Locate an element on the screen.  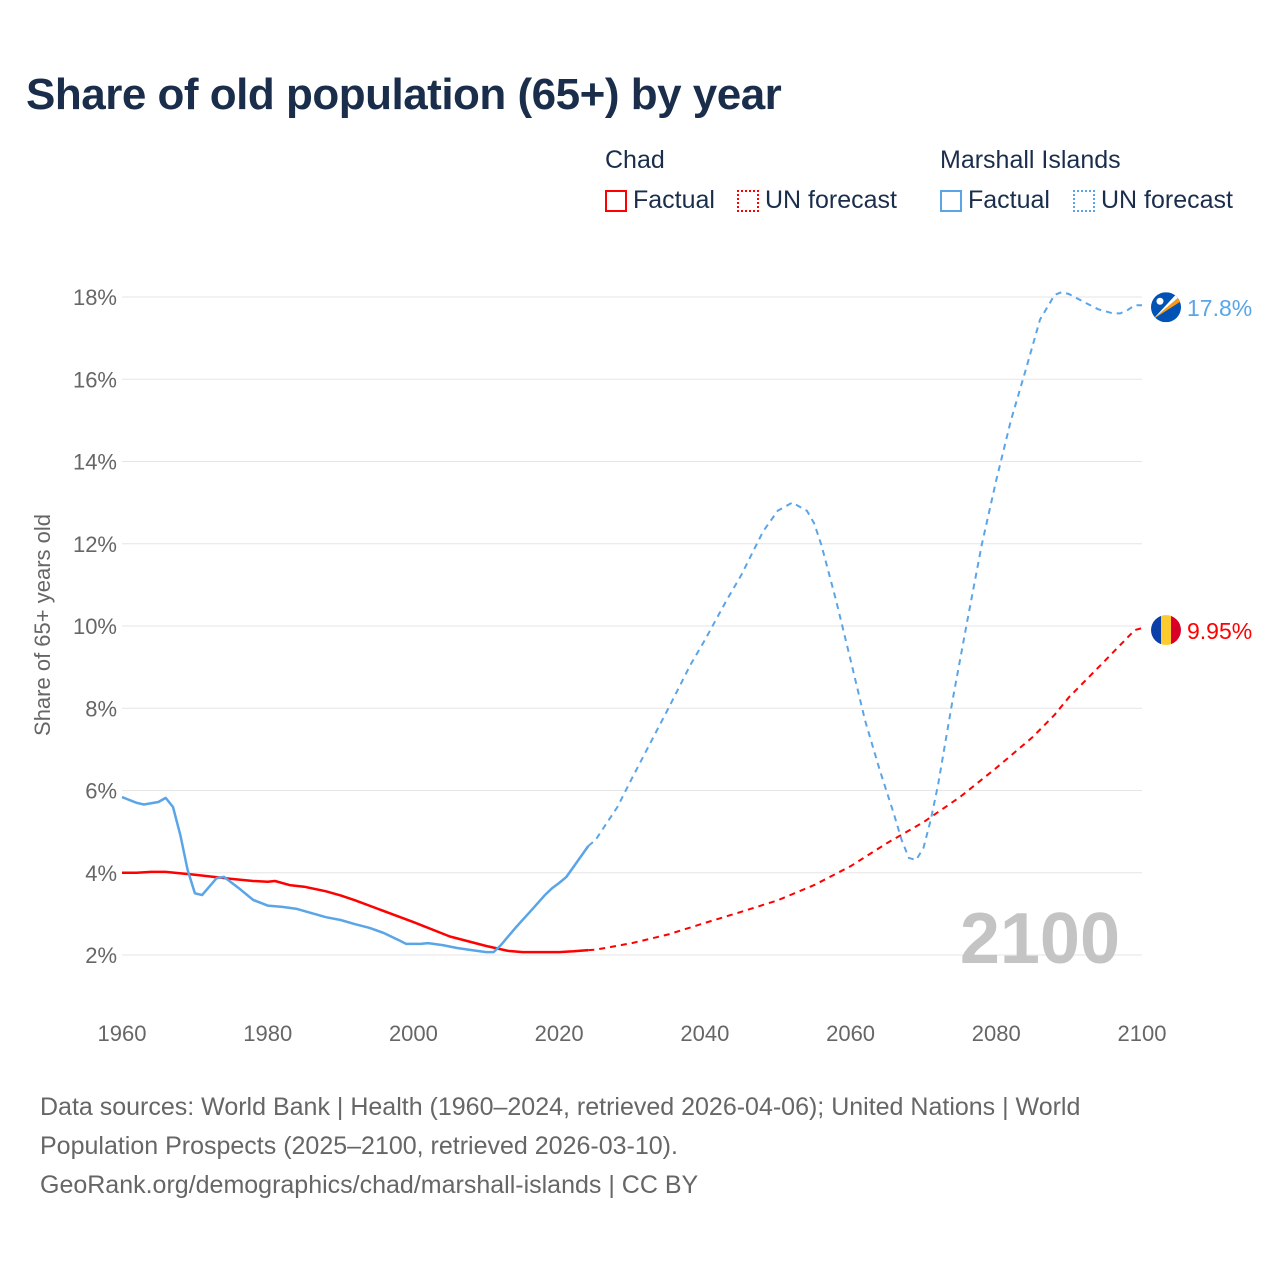
x-tick-label: 1980 is located at coordinates (267, 1033).